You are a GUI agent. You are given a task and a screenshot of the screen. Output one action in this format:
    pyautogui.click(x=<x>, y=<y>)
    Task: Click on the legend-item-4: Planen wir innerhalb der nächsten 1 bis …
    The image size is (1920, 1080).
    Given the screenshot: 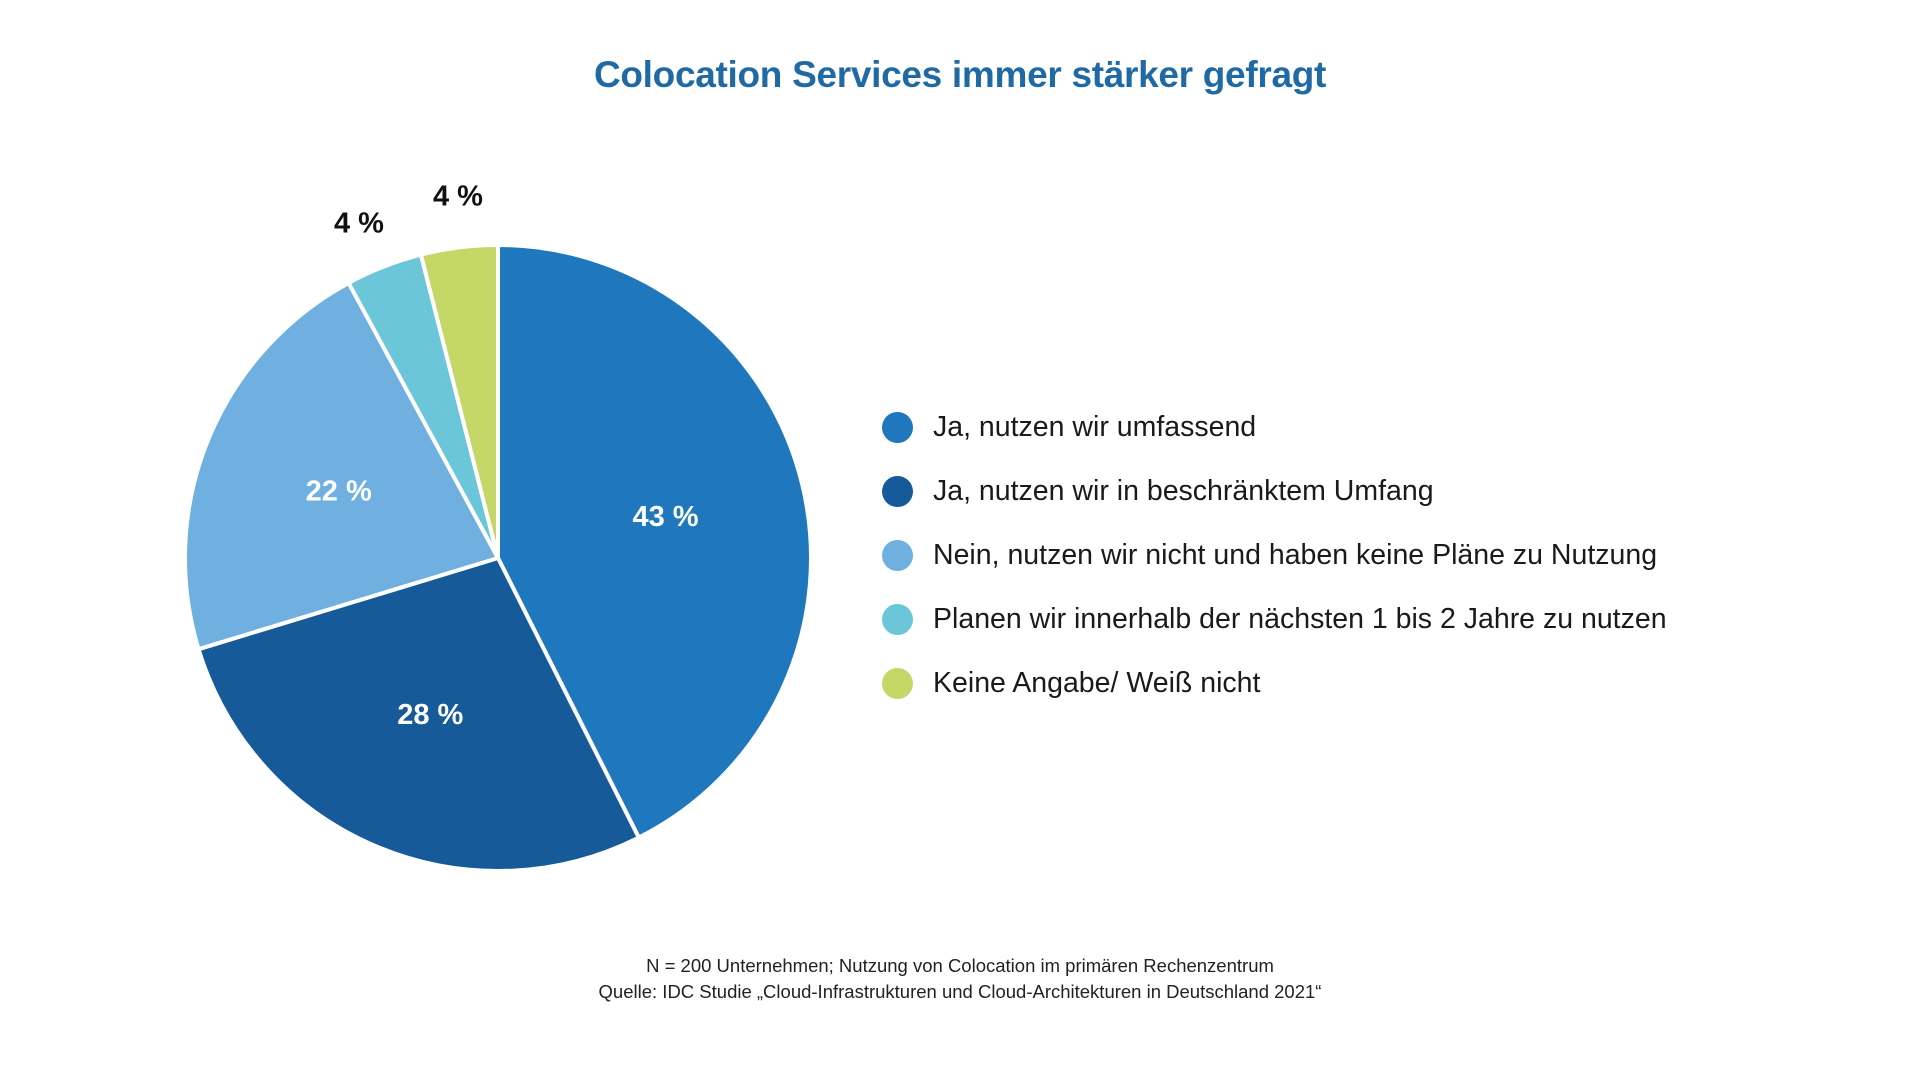 What is the action you would take?
    pyautogui.click(x=1274, y=619)
    